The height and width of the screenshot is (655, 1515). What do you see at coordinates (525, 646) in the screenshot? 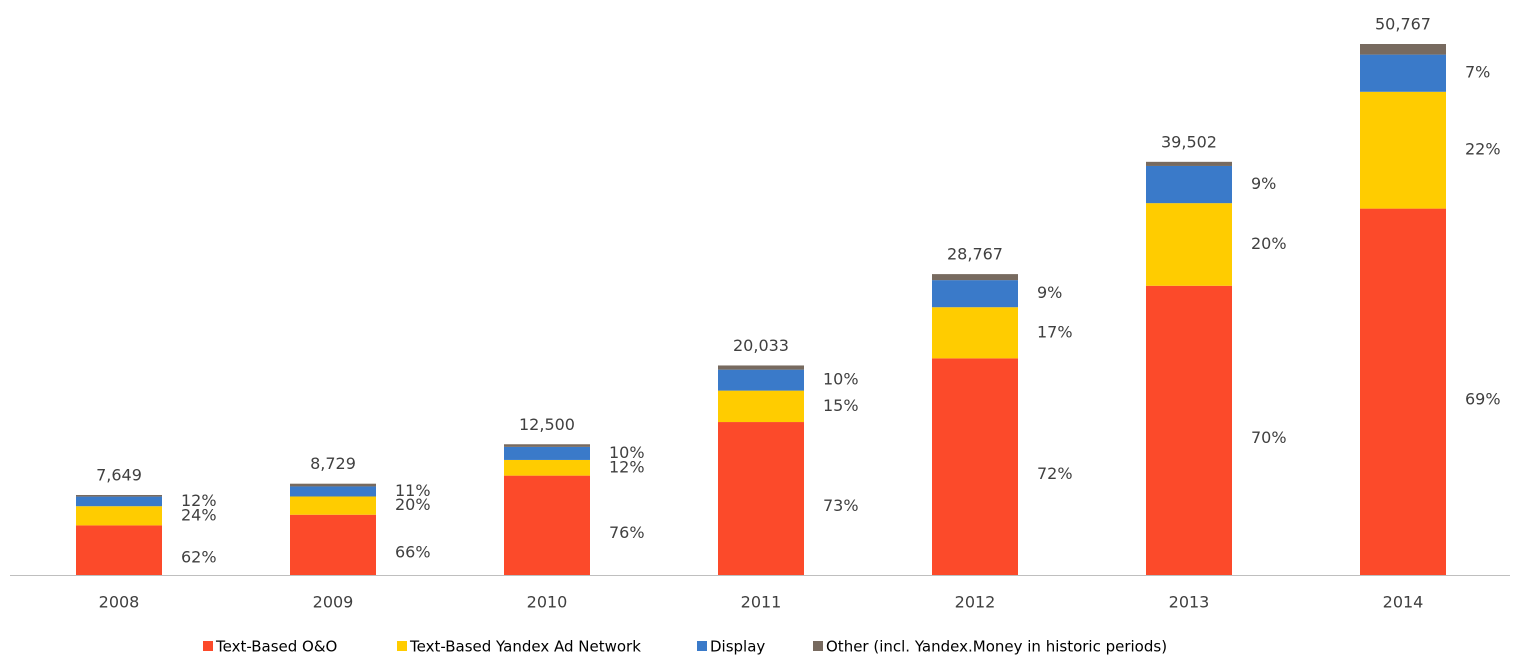
I see `legend-label: Text-Based Yandex Ad Network` at bounding box center [525, 646].